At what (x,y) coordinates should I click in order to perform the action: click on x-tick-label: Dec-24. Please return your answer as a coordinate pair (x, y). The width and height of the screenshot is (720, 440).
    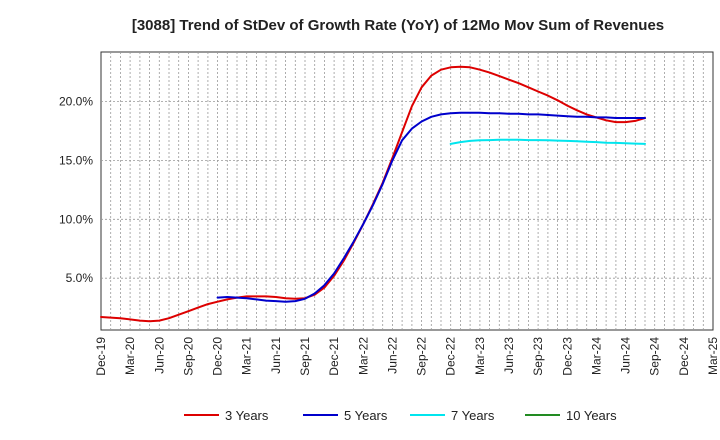
    Looking at the image, I should click on (684, 356).